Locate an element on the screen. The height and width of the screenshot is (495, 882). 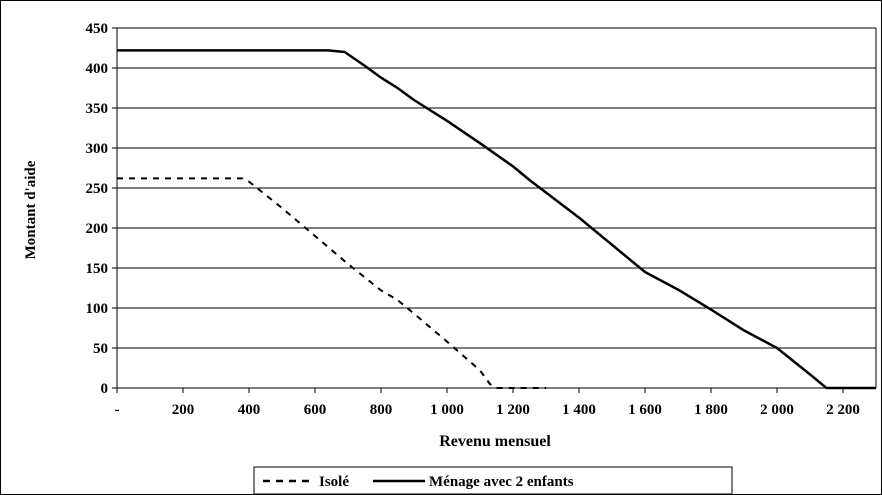
y-tick-label: 300 is located at coordinates (97, 149).